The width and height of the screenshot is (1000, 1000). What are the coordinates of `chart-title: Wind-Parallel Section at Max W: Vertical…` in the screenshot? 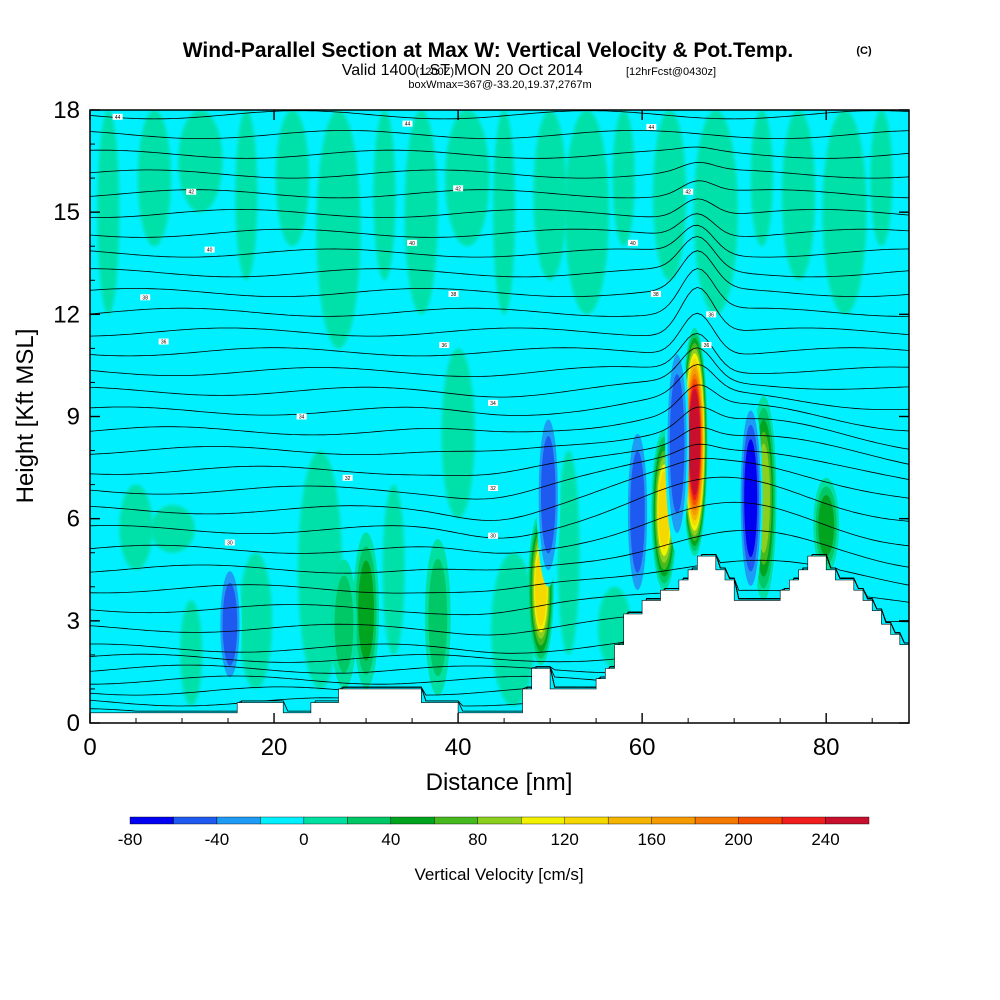 It's located at (488, 50).